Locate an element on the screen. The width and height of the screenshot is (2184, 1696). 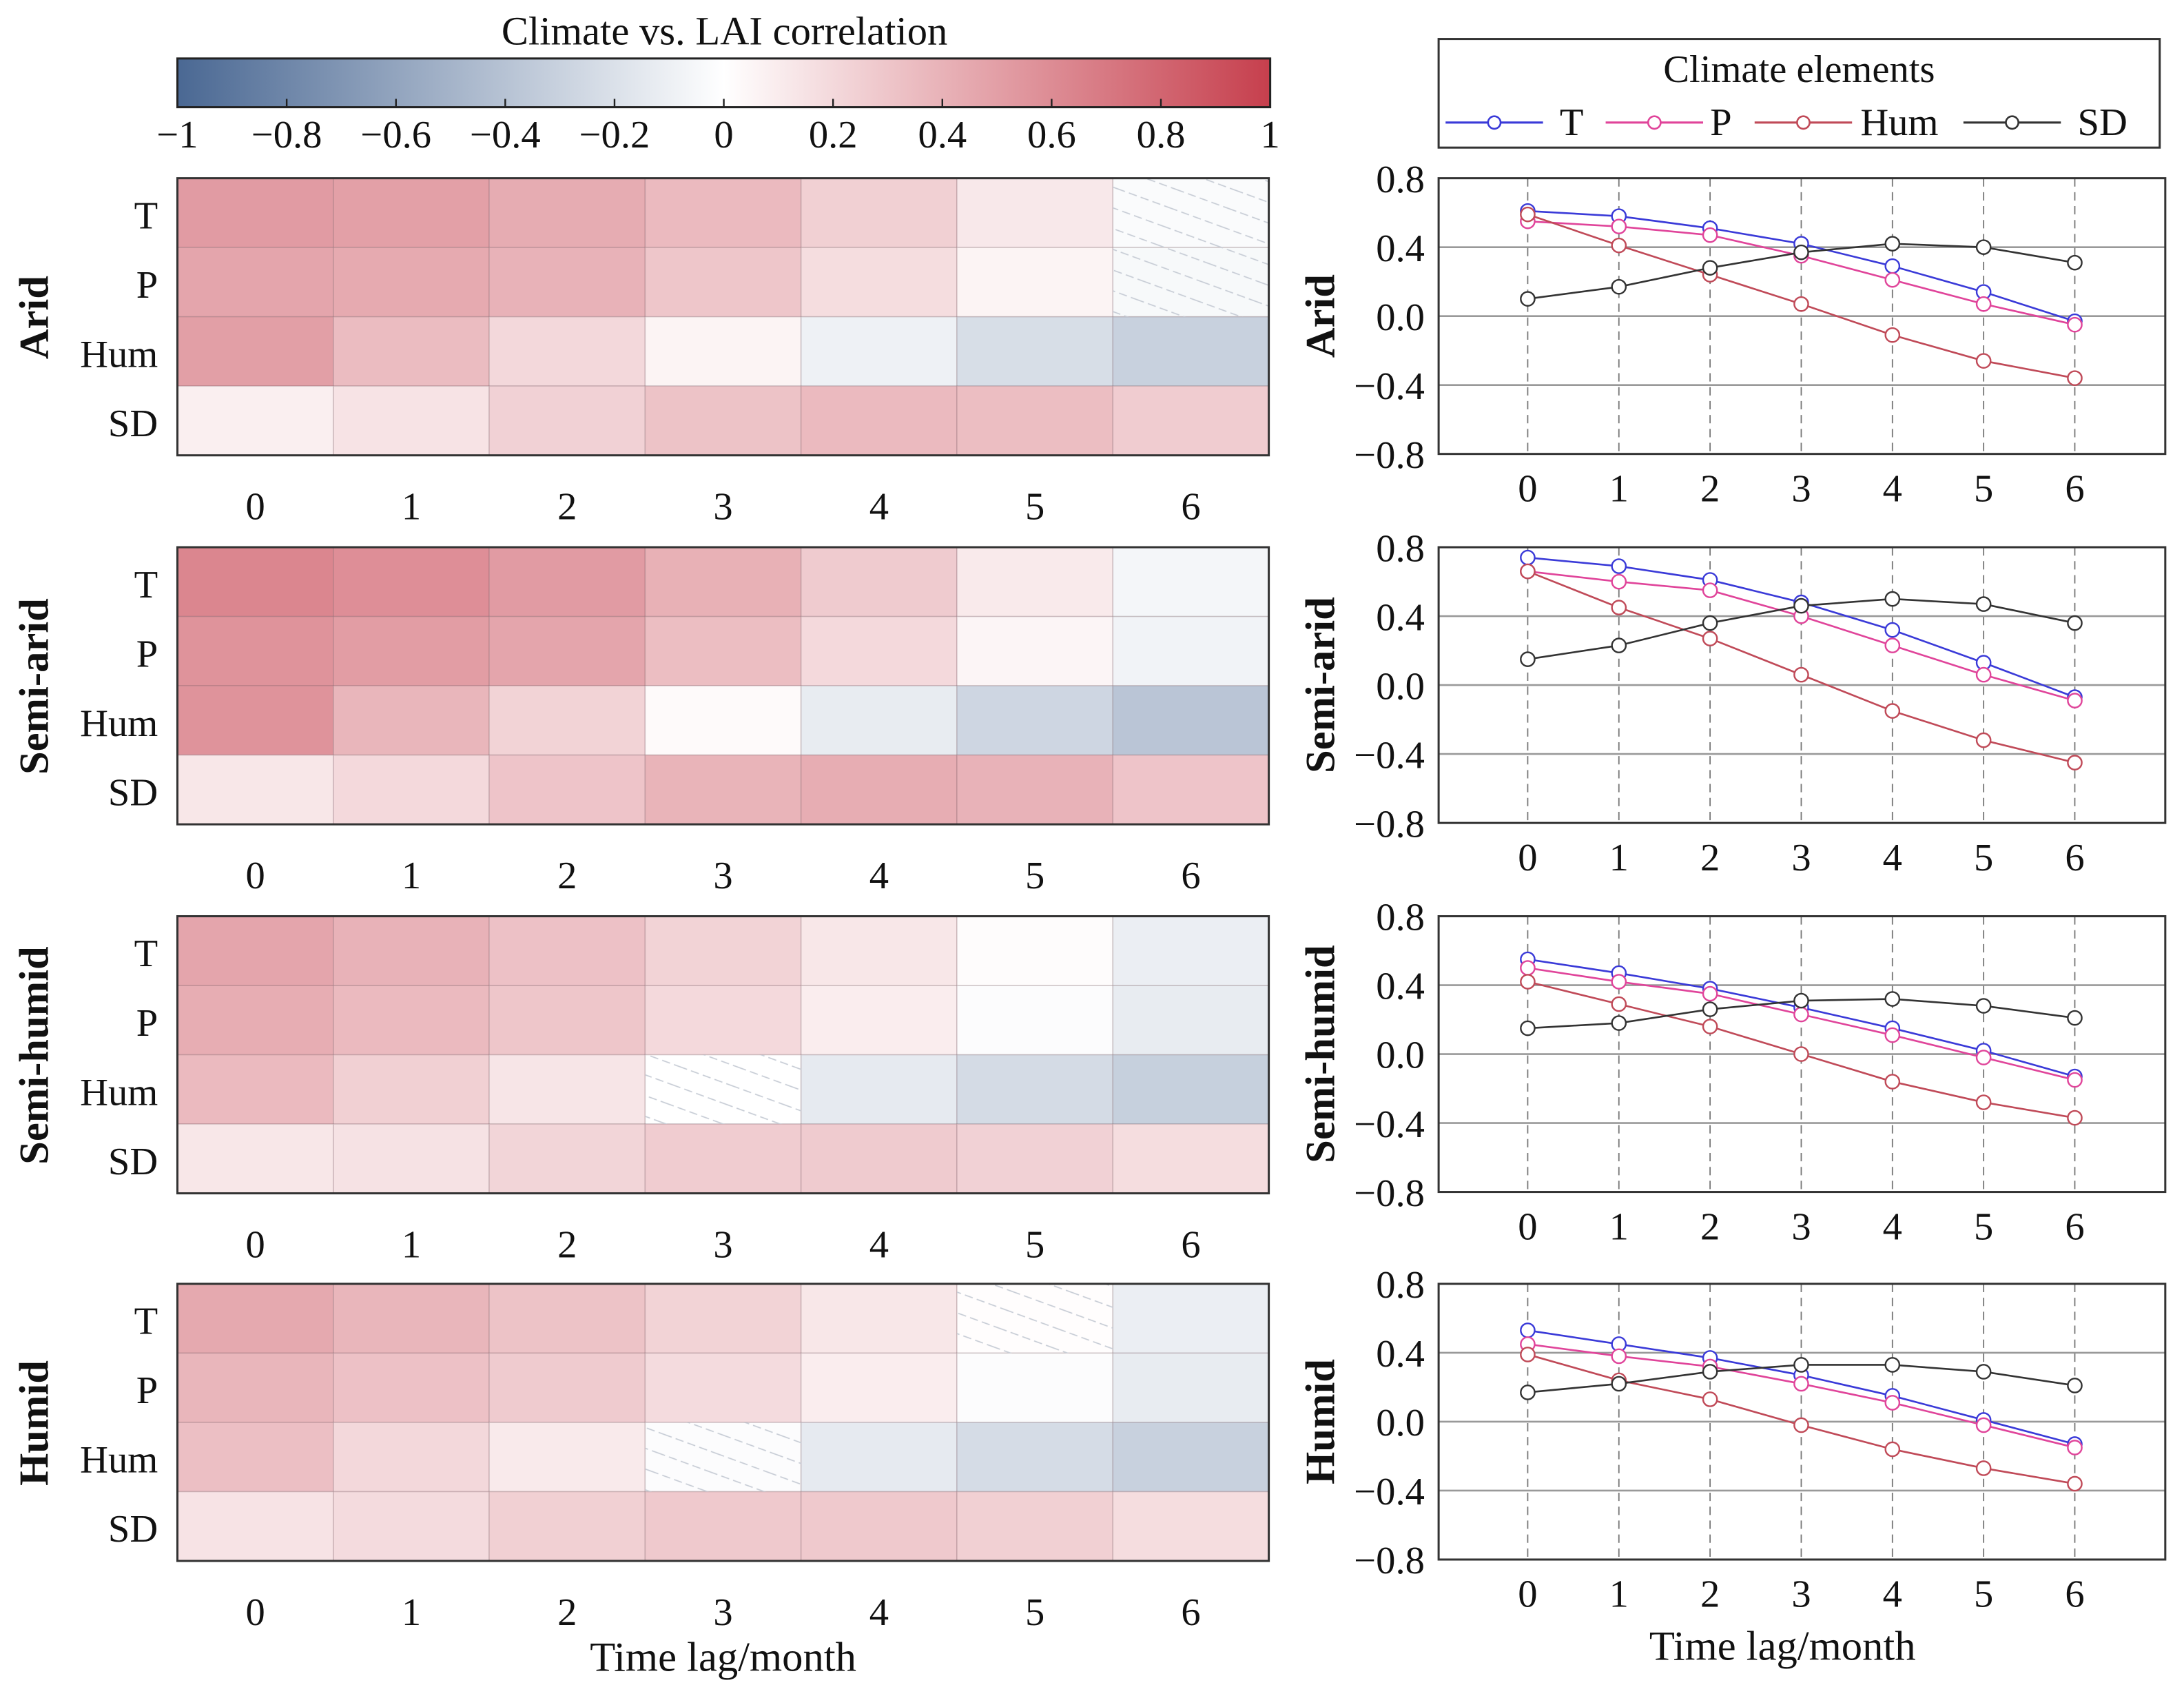
colorbar-tick-label: −0.4 is located at coordinates (505, 135).